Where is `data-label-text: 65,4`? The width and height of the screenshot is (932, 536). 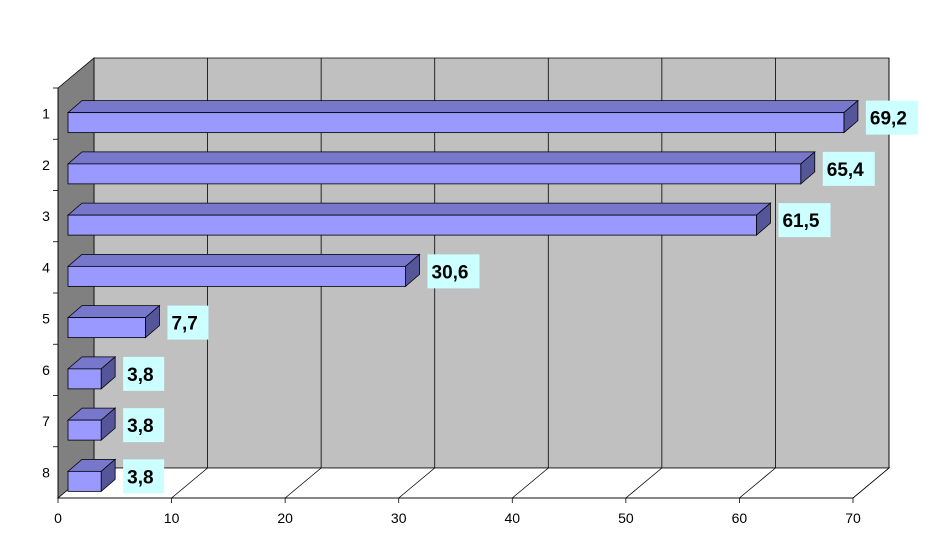
data-label-text: 65,4 is located at coordinates (845, 170).